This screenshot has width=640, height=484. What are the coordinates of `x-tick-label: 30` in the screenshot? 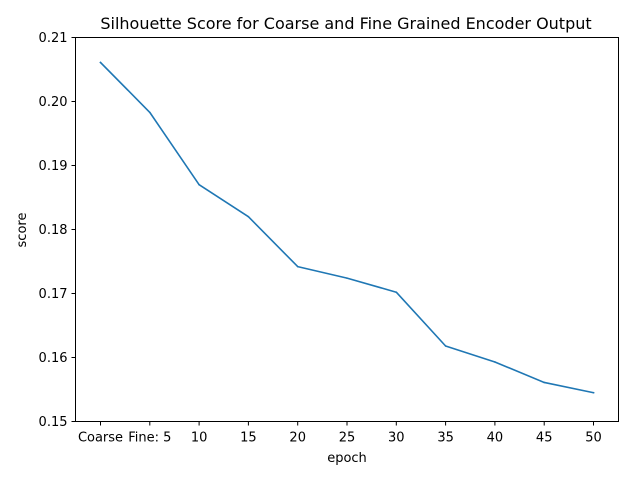 It's located at (396, 438).